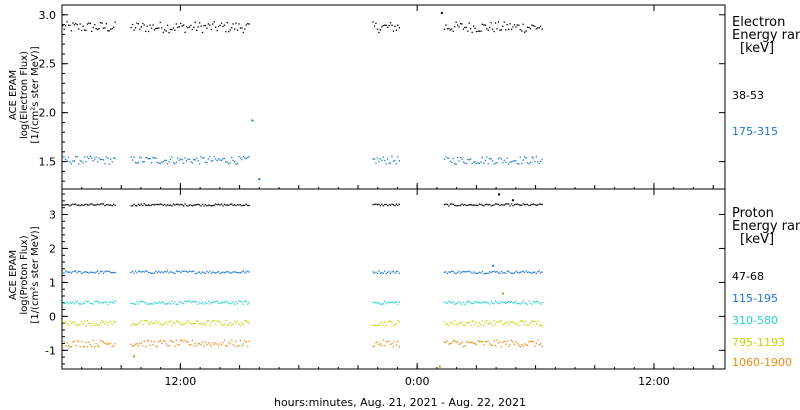  I want to click on proton-legend-47-68: 47-68, so click(748, 276).